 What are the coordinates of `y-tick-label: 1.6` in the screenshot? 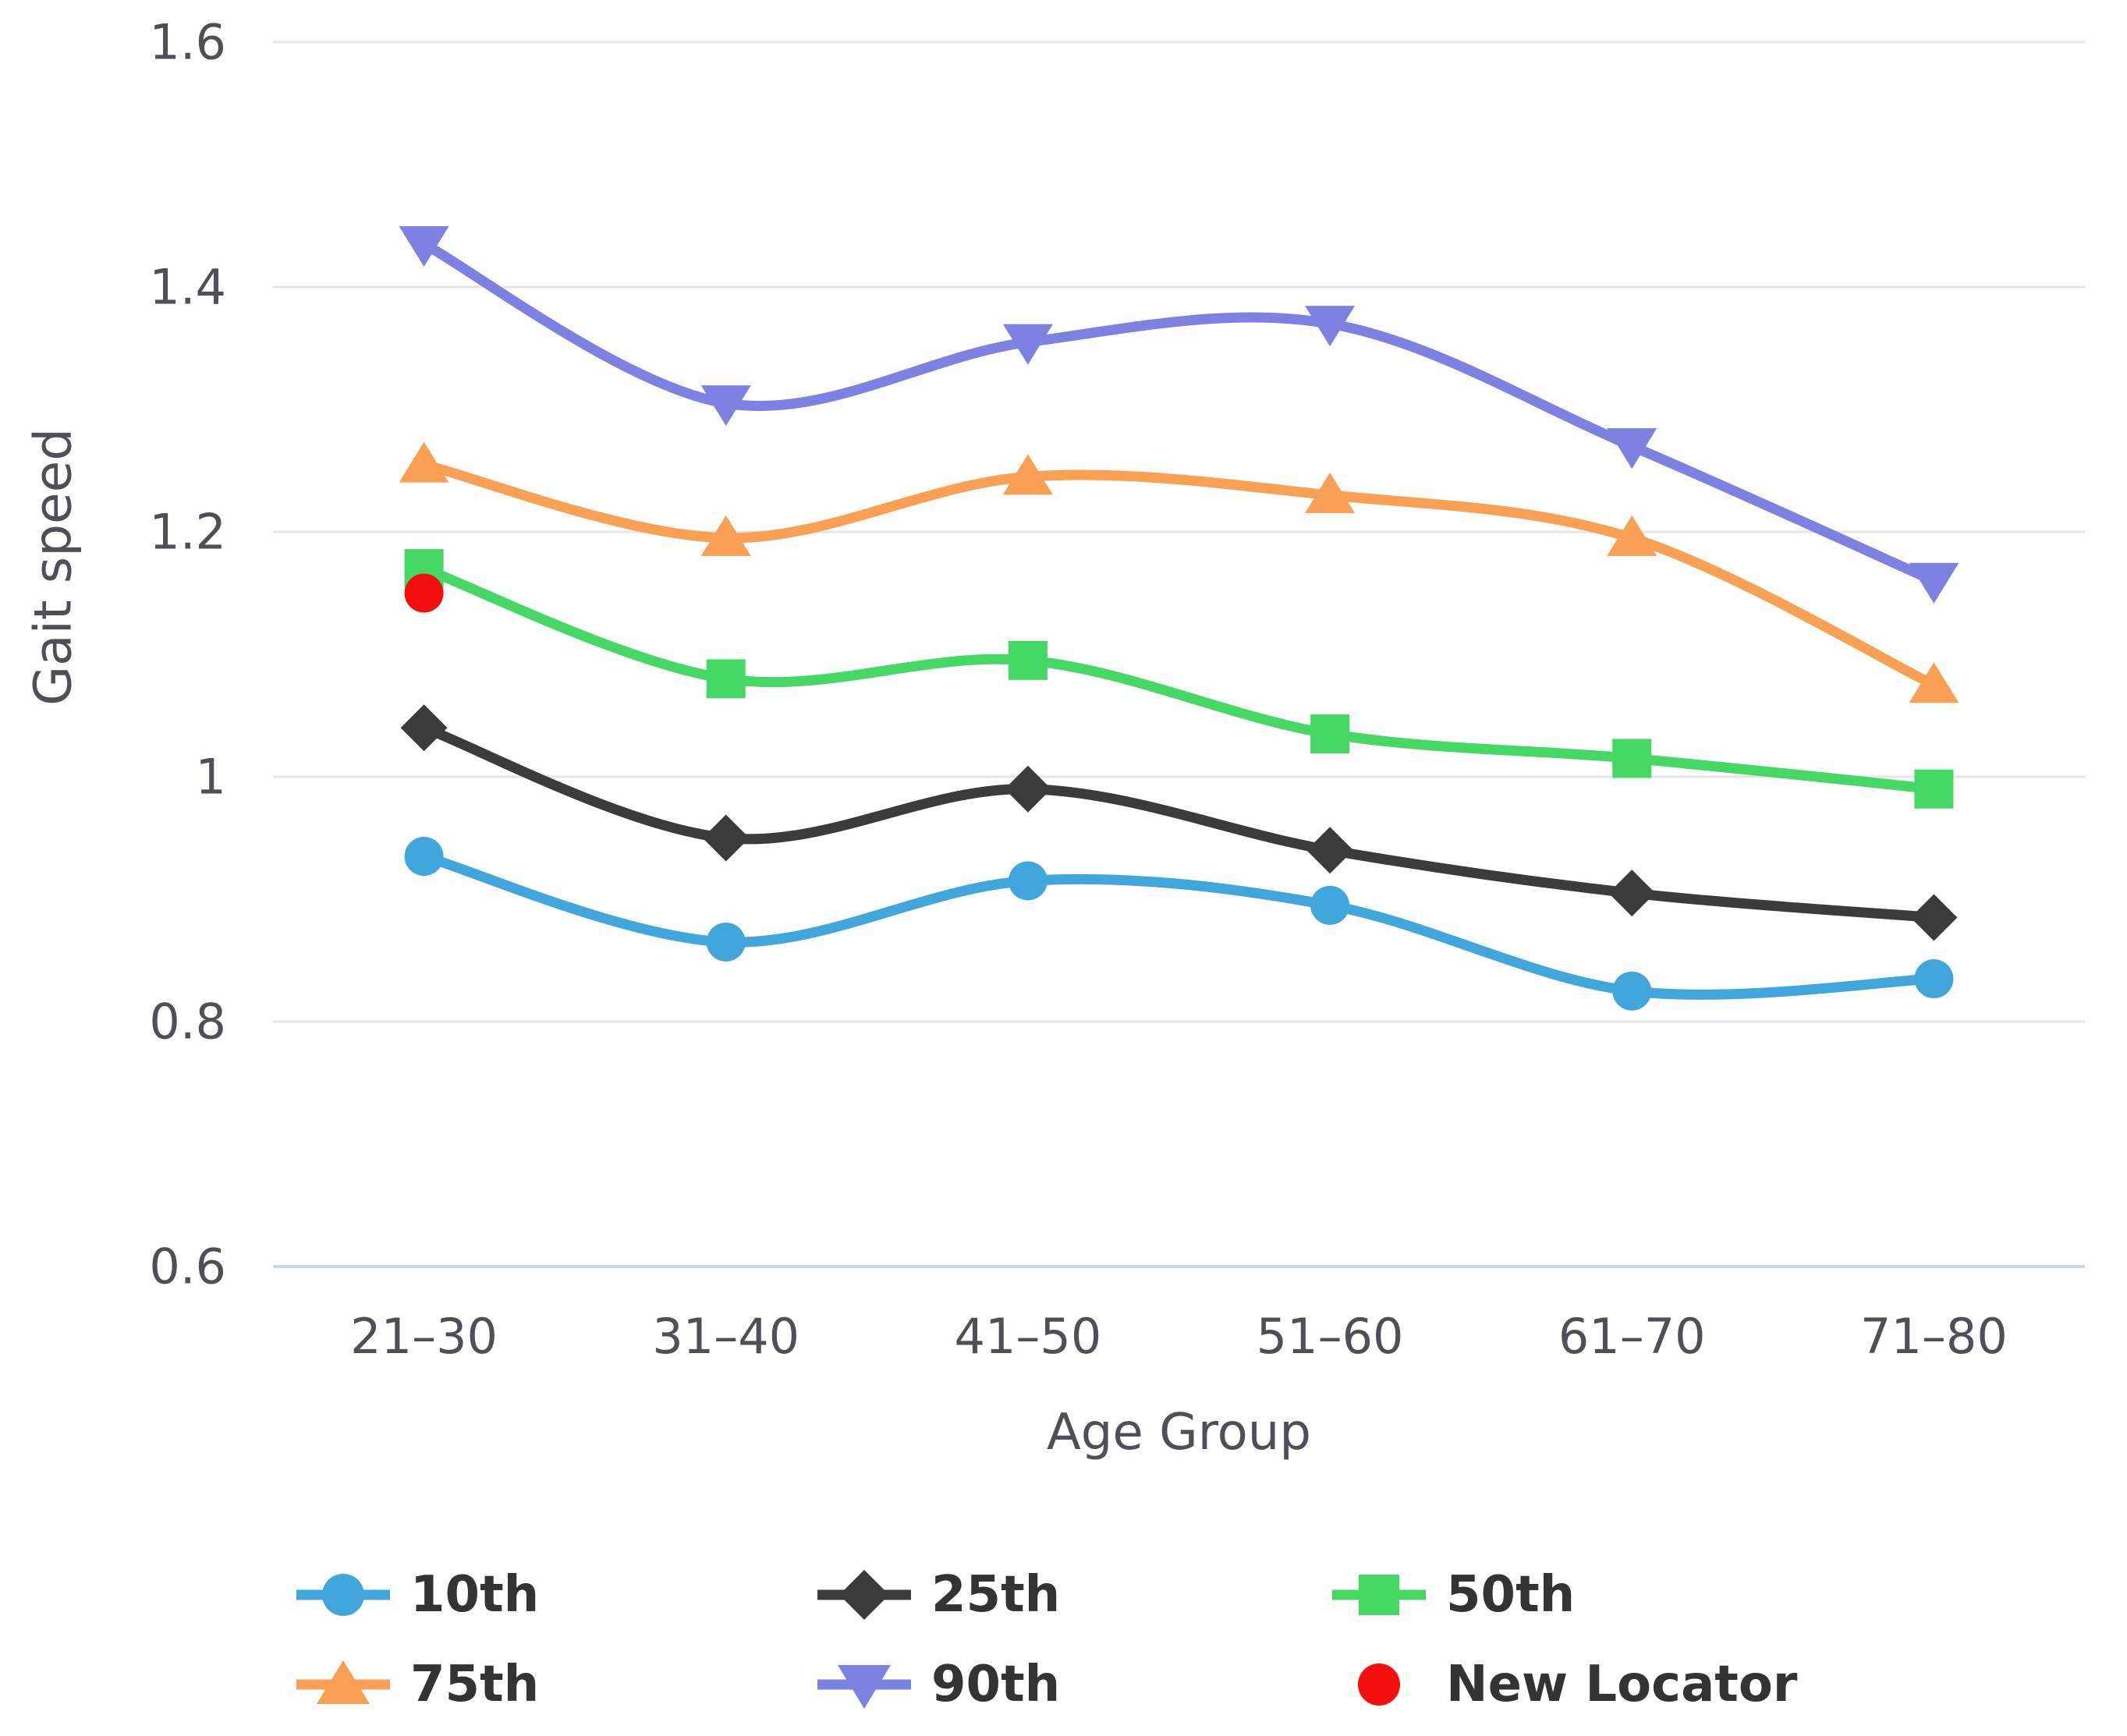 It's located at (187, 42).